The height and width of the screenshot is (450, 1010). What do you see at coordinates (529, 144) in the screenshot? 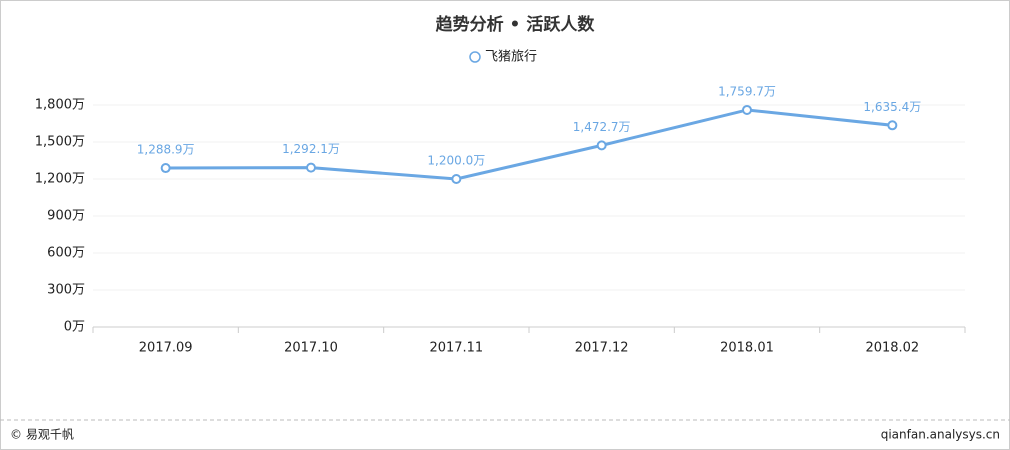
I see `series-line` at bounding box center [529, 144].